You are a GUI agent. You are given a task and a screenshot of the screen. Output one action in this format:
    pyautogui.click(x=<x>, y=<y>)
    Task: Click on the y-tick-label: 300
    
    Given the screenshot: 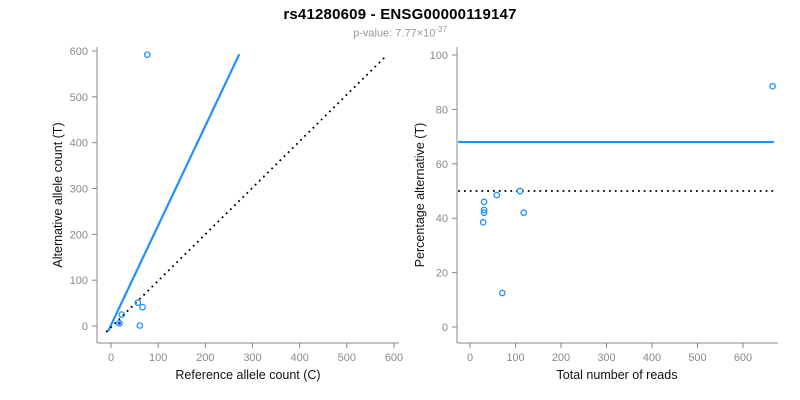 What is the action you would take?
    pyautogui.click(x=79, y=190)
    